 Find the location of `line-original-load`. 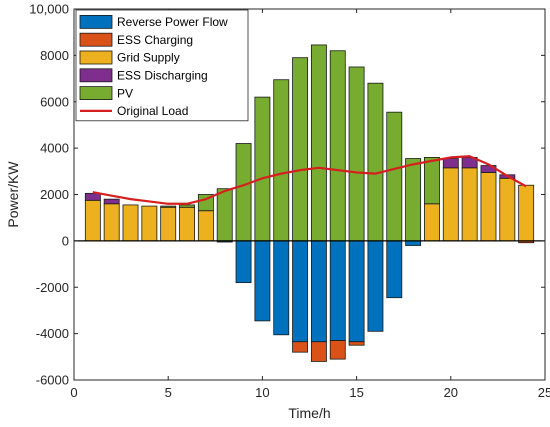

line-original-load is located at coordinates (309, 180).